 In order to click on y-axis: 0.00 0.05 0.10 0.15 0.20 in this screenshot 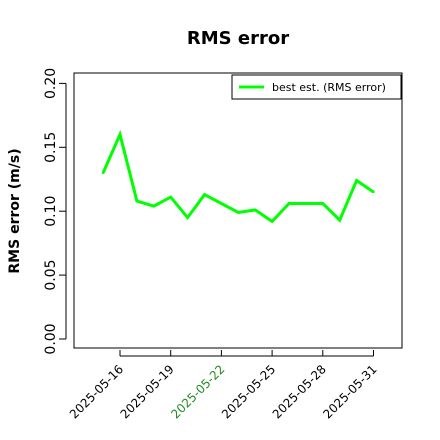, I will do `click(55, 211)`.